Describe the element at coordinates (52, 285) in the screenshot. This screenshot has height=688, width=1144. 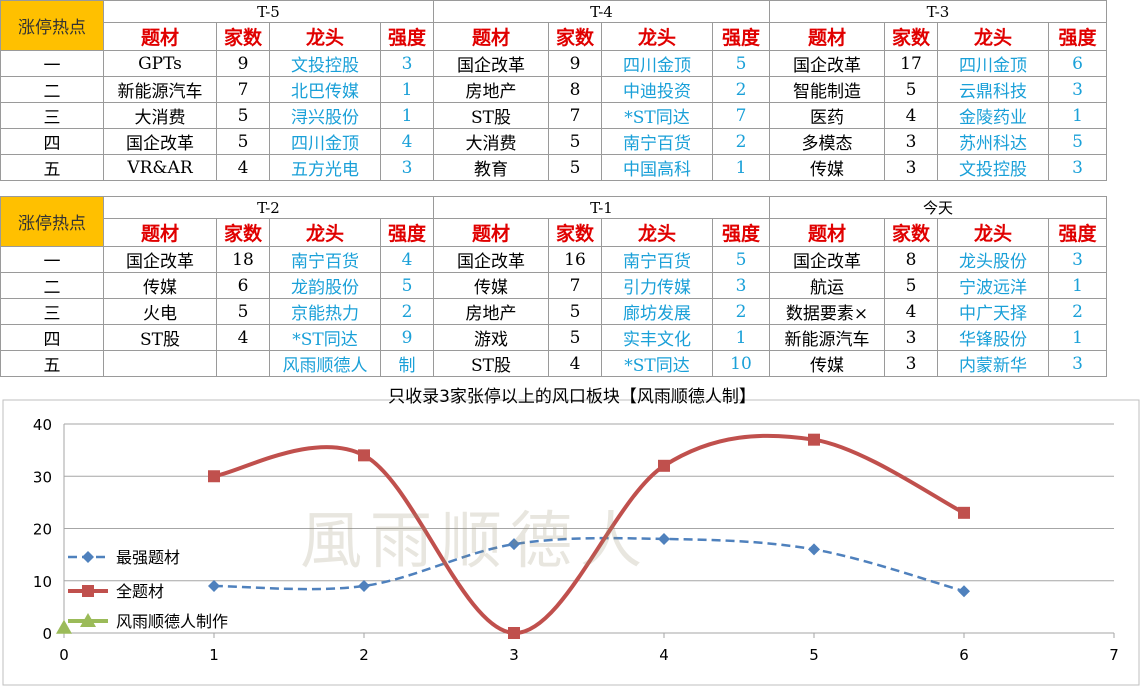
I see `rank-cell: 二` at that location.